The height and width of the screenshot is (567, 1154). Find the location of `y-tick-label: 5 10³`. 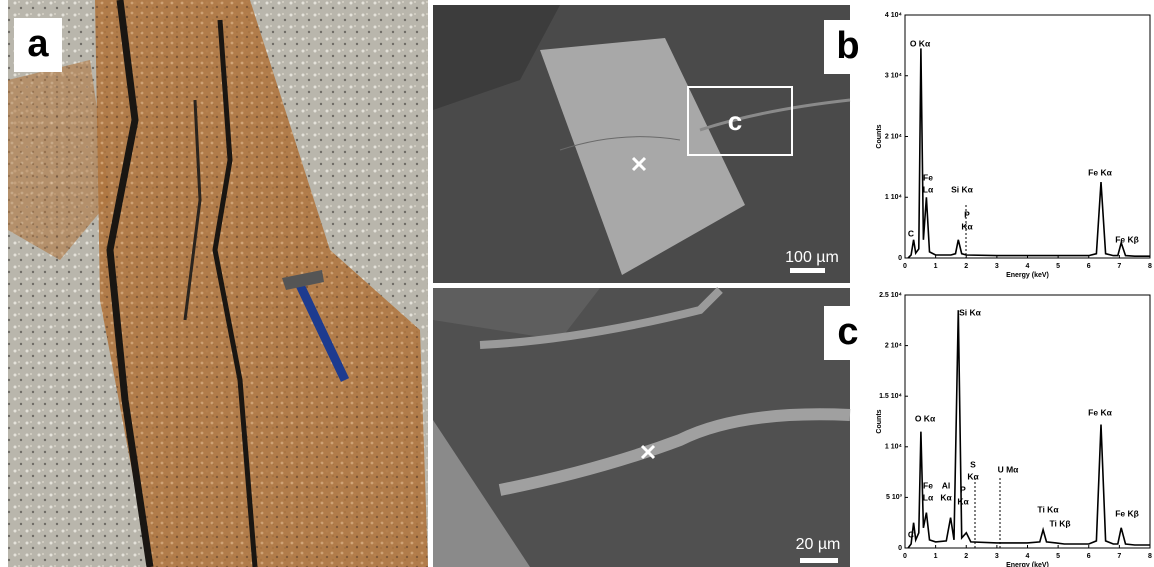

y-tick-label: 5 10³ is located at coordinates (894, 497).